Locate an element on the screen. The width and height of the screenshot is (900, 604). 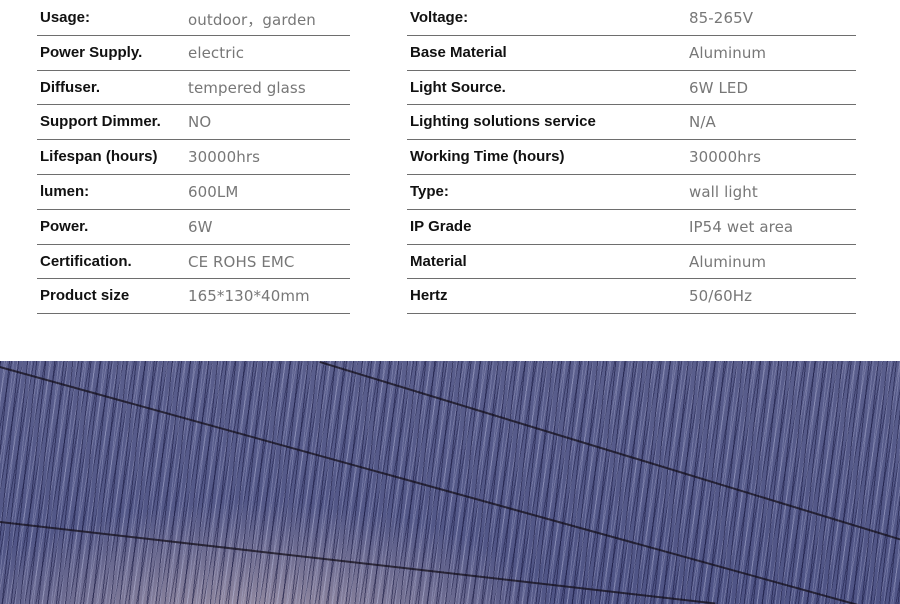
spec-label: Type: is located at coordinates (429, 191).